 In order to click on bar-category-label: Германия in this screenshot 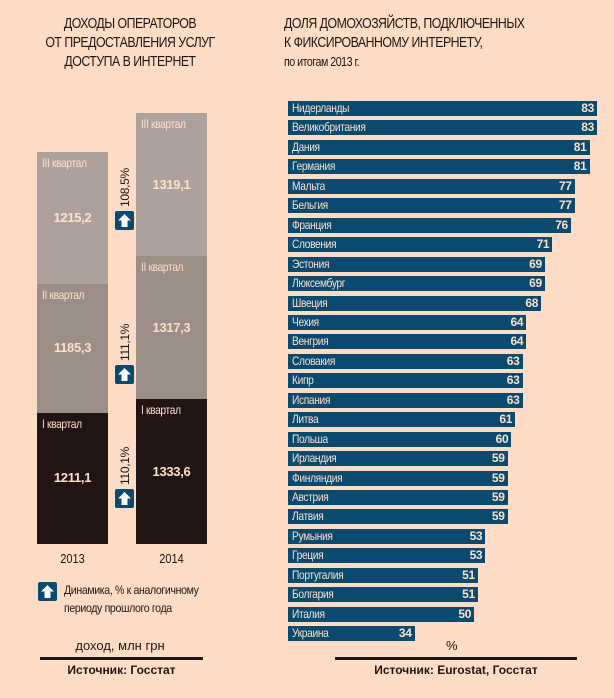, I will do `click(314, 166)`.